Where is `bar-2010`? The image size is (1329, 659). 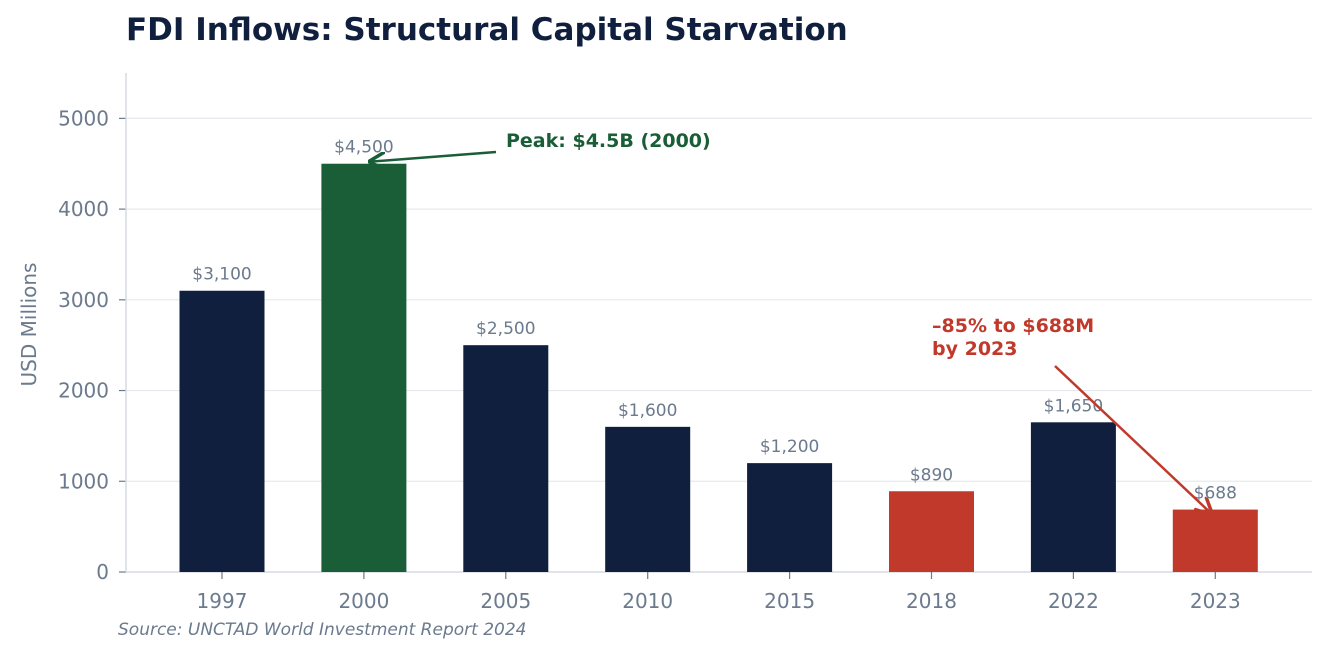 bar-2010 is located at coordinates (648, 499).